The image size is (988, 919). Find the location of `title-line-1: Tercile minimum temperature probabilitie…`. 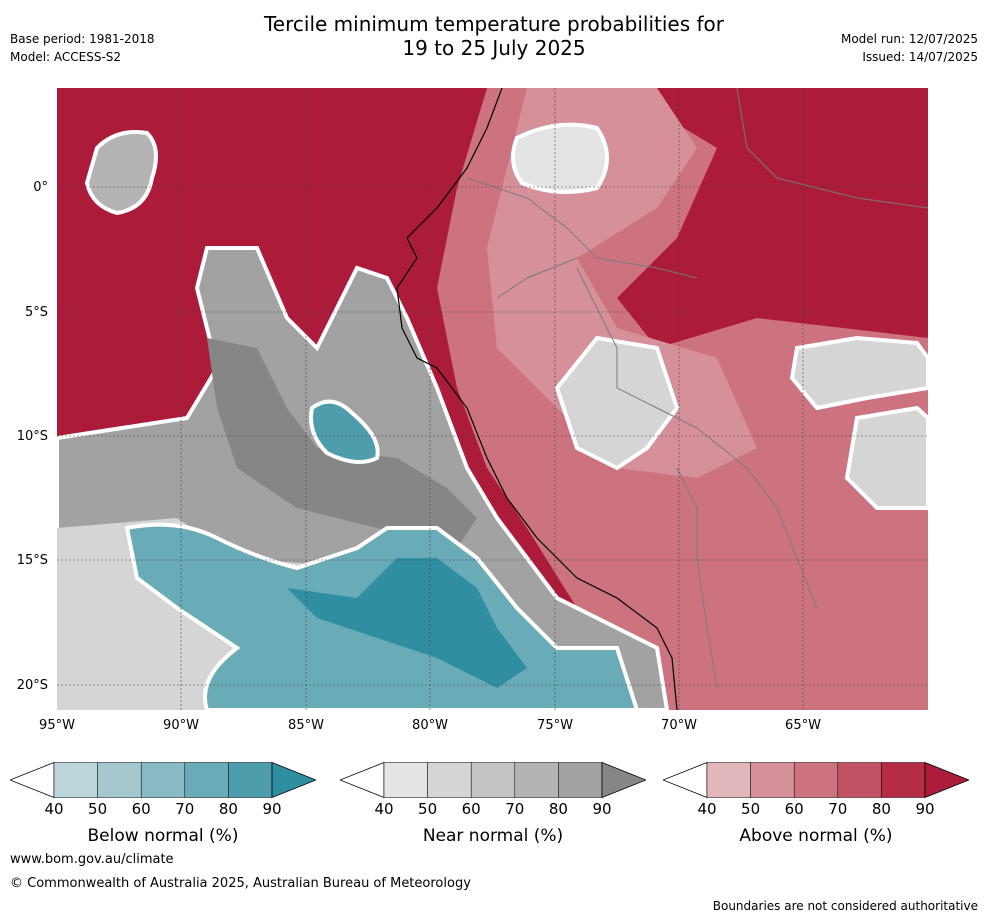

title-line-1: Tercile minimum temperature probabilitie… is located at coordinates (494, 24).